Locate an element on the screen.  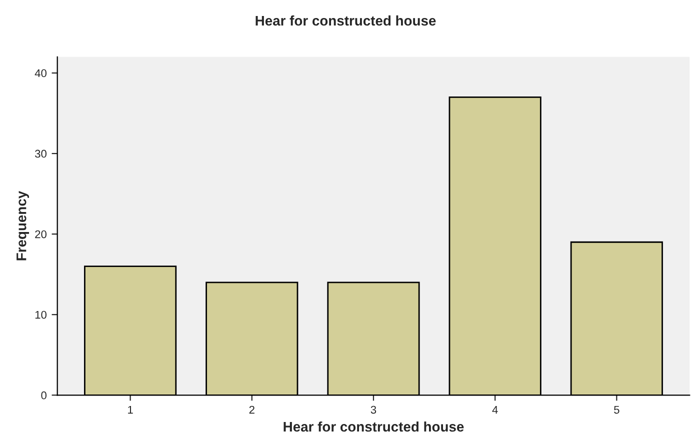
y-tick-label: 30 is located at coordinates (41, 154).